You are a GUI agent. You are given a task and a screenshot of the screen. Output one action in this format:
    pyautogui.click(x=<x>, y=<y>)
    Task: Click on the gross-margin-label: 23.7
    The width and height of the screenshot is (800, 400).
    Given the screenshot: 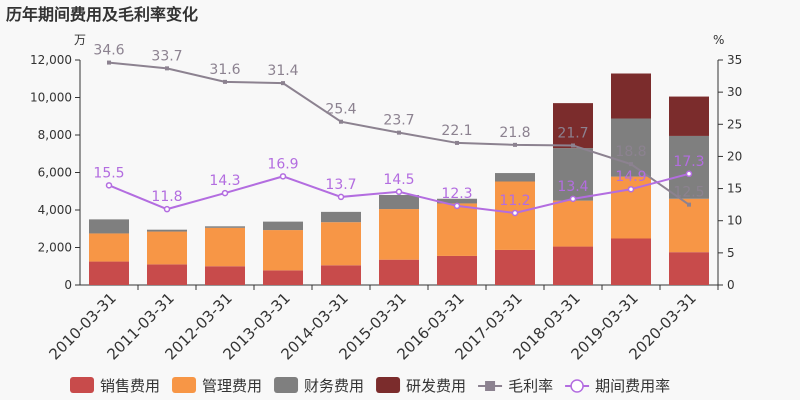 What is the action you would take?
    pyautogui.click(x=398, y=121)
    